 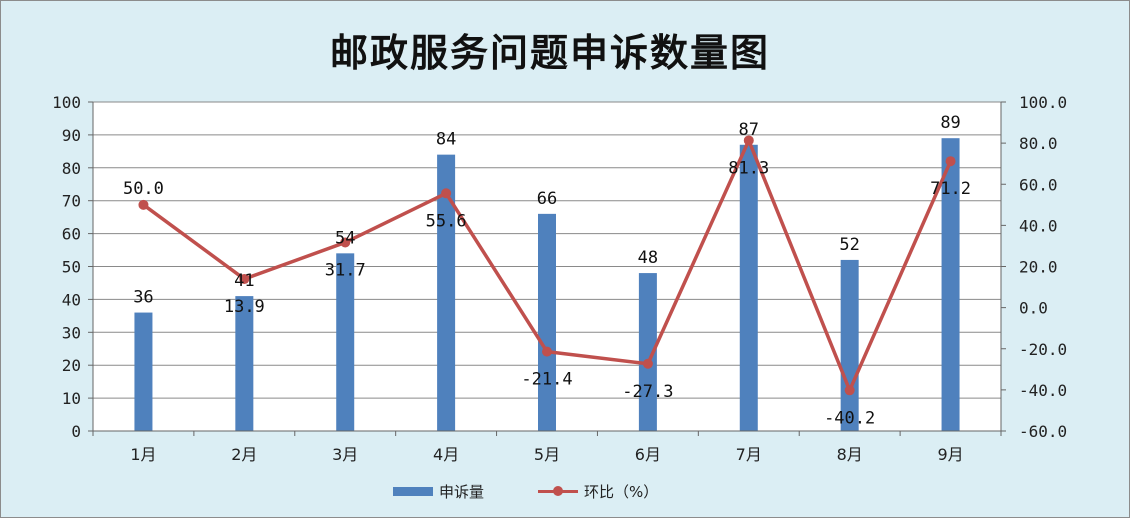 What do you see at coordinates (621, 491) in the screenshot?
I see `legend-line-label: 环比（%）` at bounding box center [621, 491].